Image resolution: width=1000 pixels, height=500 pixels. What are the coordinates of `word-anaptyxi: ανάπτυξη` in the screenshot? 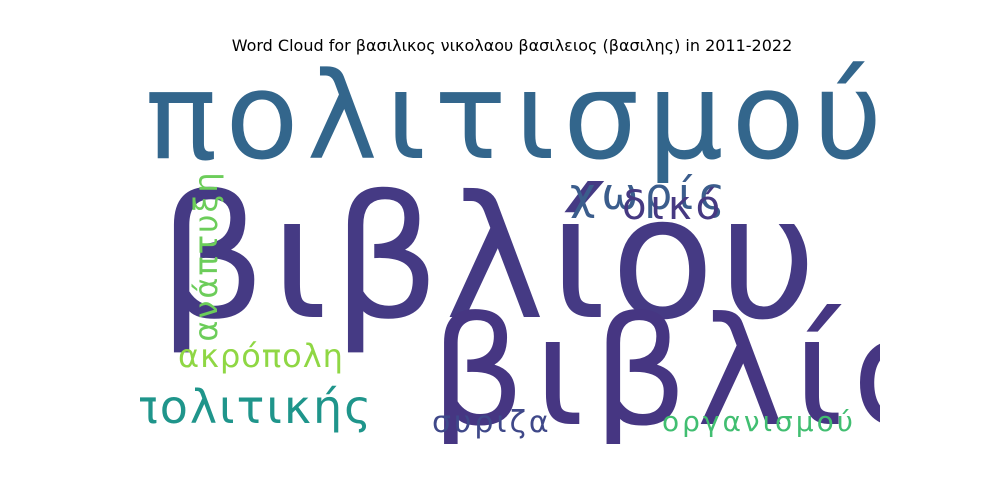 It's located at (206, 256).